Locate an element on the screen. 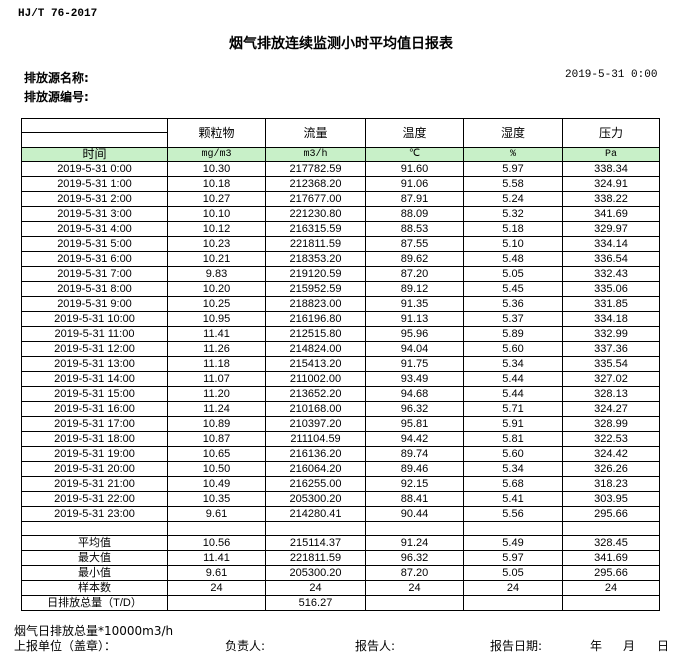 The height and width of the screenshot is (657, 682). temperature-cell: 88.41 is located at coordinates (414, 499).